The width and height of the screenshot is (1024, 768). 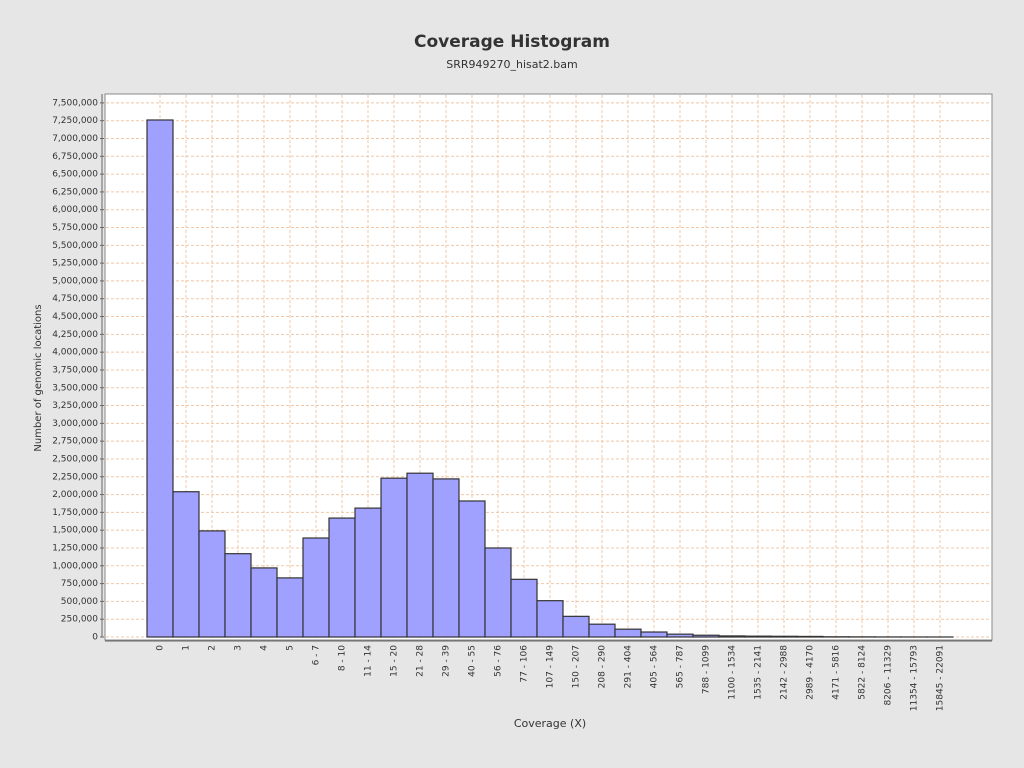 What do you see at coordinates (75, 139) in the screenshot?
I see `y-tick-label: 7,000,000` at bounding box center [75, 139].